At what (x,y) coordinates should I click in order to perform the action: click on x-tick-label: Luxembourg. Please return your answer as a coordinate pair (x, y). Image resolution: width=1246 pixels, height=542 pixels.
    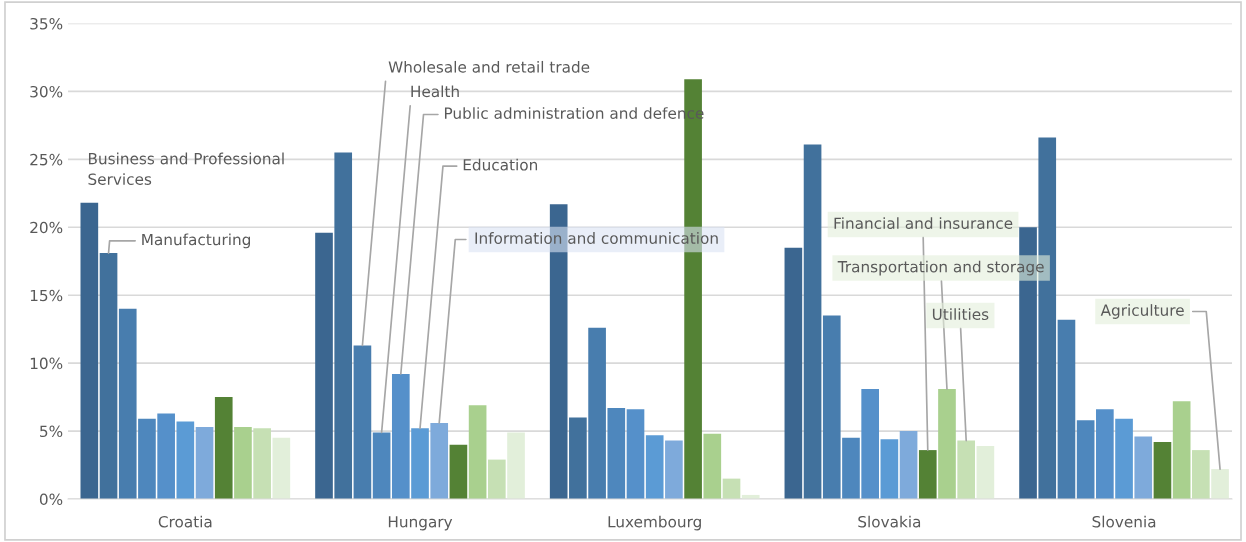
    Looking at the image, I should click on (654, 523).